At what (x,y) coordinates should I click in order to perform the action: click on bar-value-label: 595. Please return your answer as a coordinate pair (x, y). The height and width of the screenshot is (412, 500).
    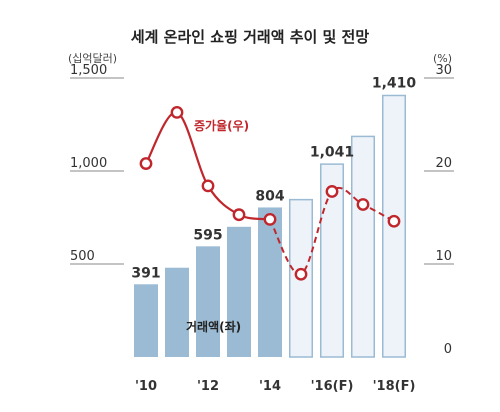
    Looking at the image, I should click on (207, 235).